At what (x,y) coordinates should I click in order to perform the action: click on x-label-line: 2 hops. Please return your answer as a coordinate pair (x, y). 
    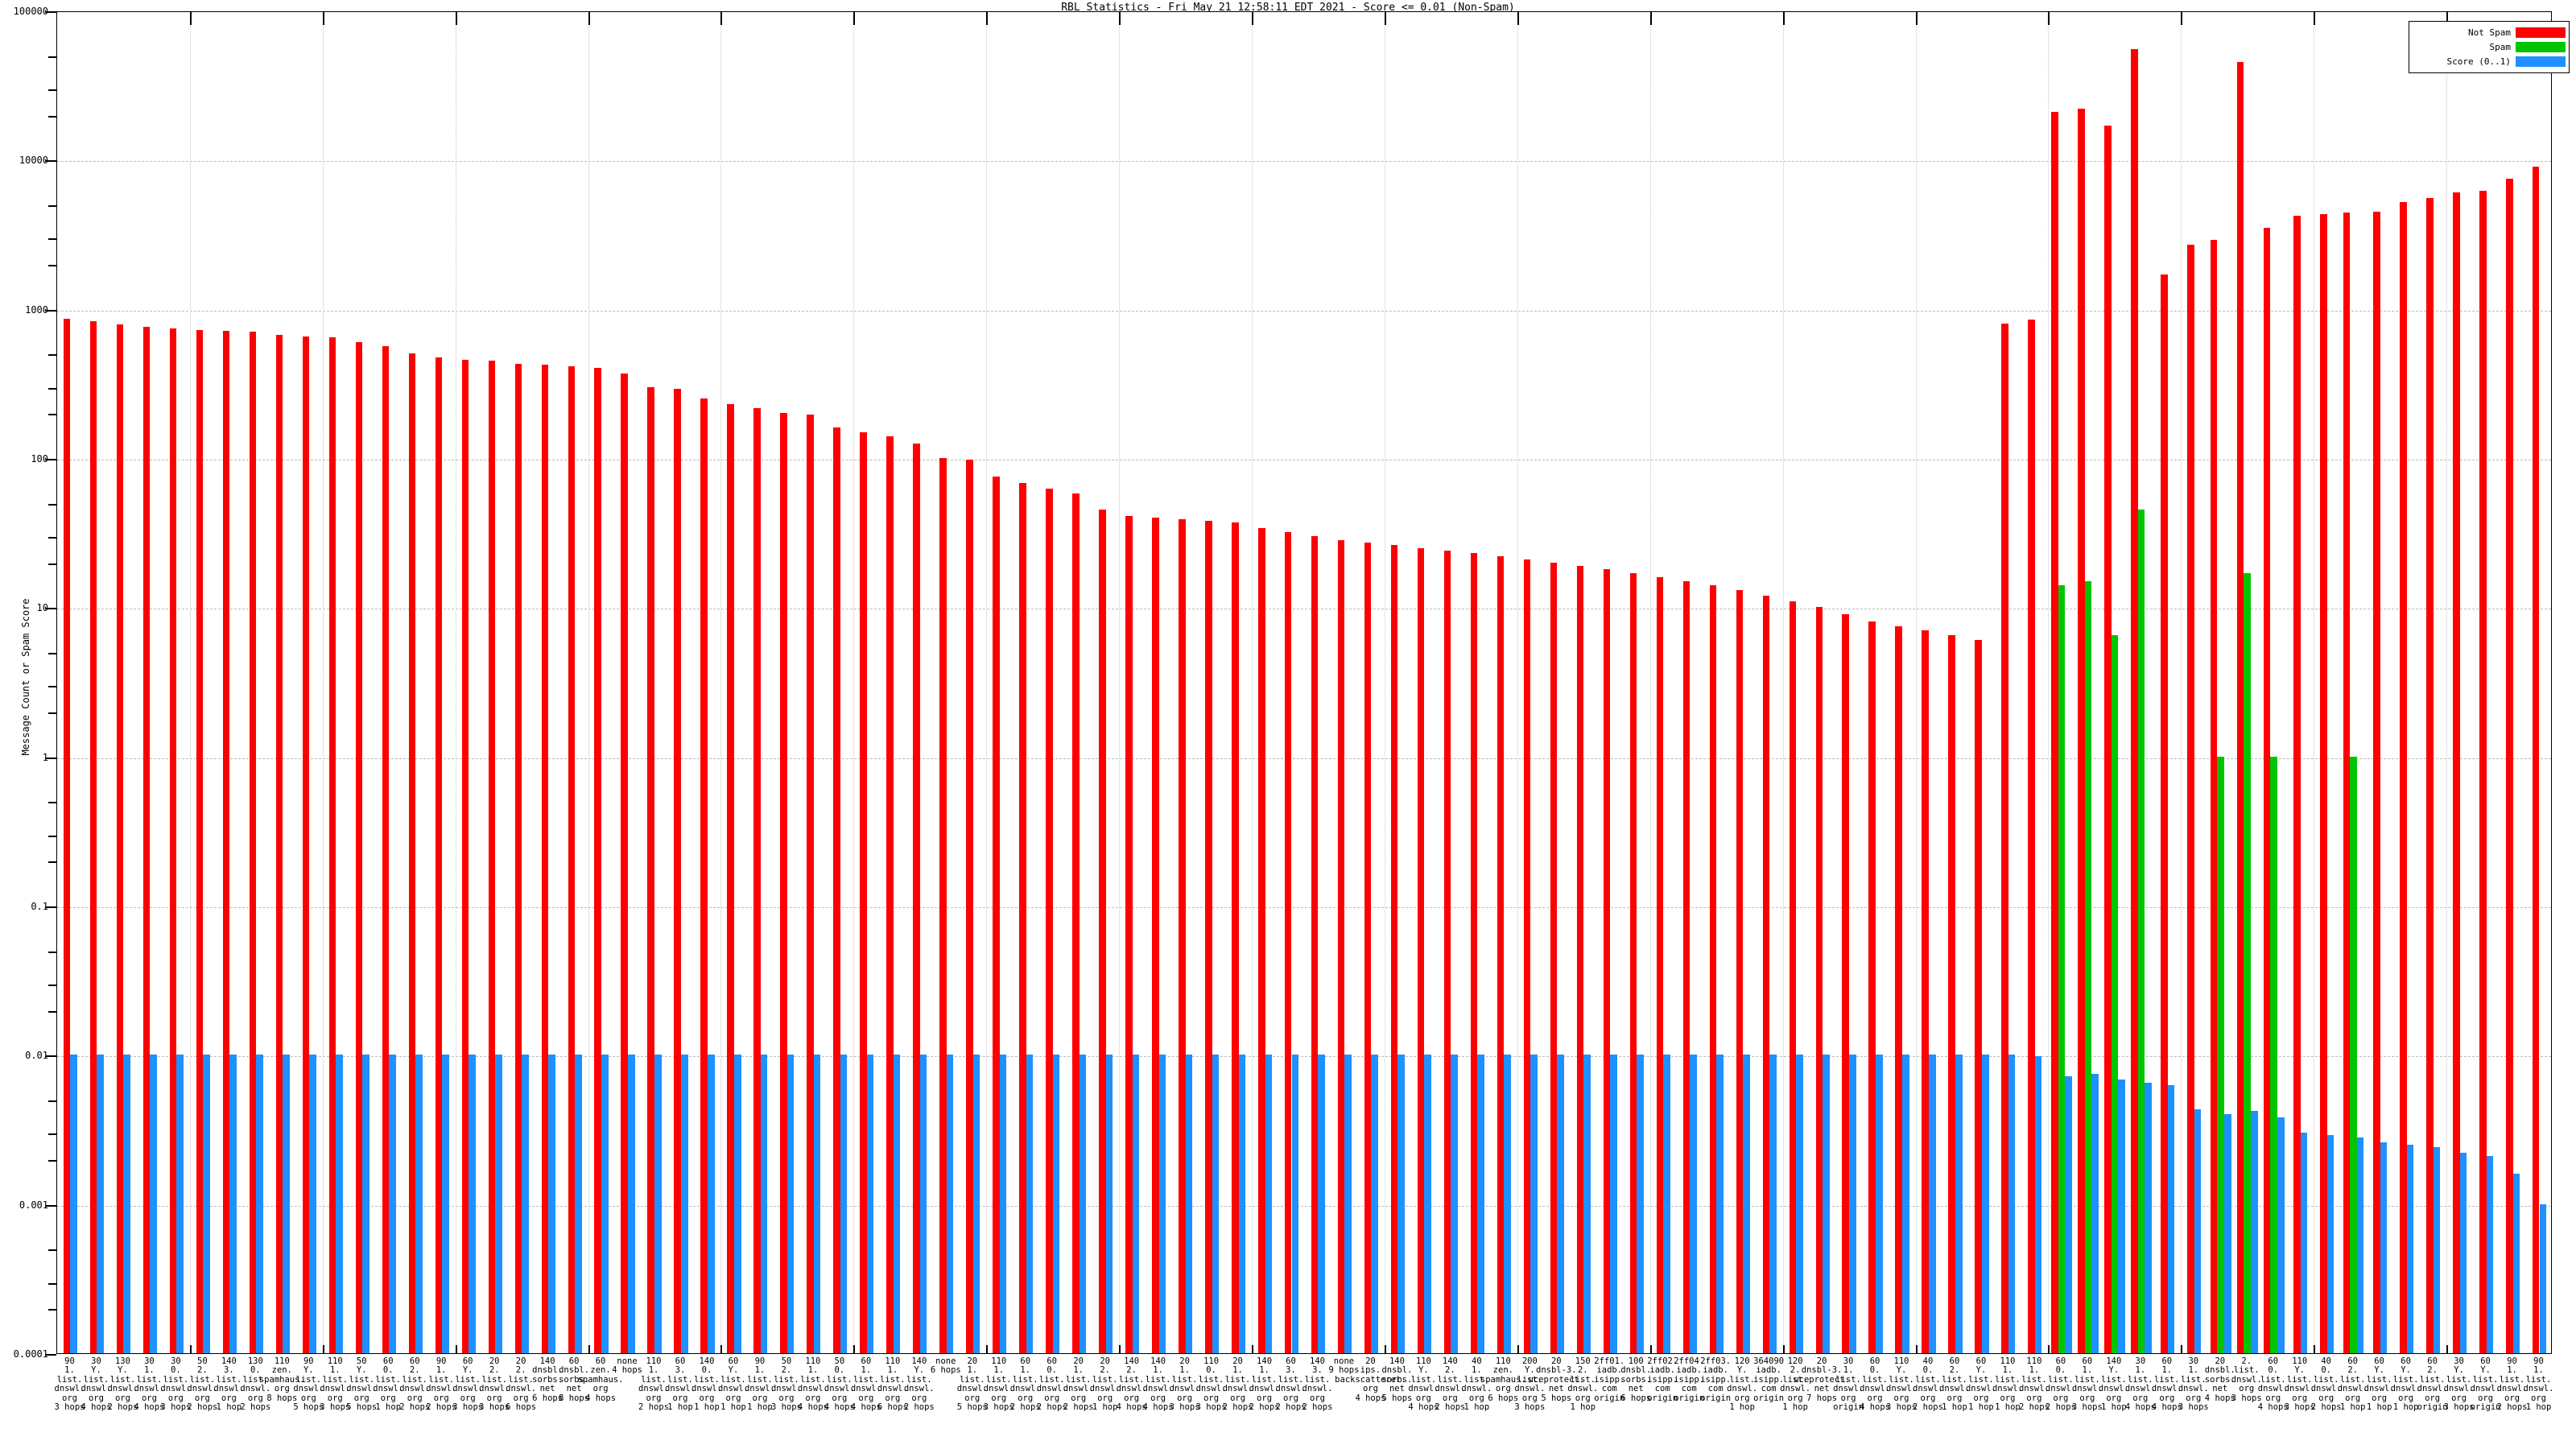
    Looking at the image, I should click on (1450, 1407).